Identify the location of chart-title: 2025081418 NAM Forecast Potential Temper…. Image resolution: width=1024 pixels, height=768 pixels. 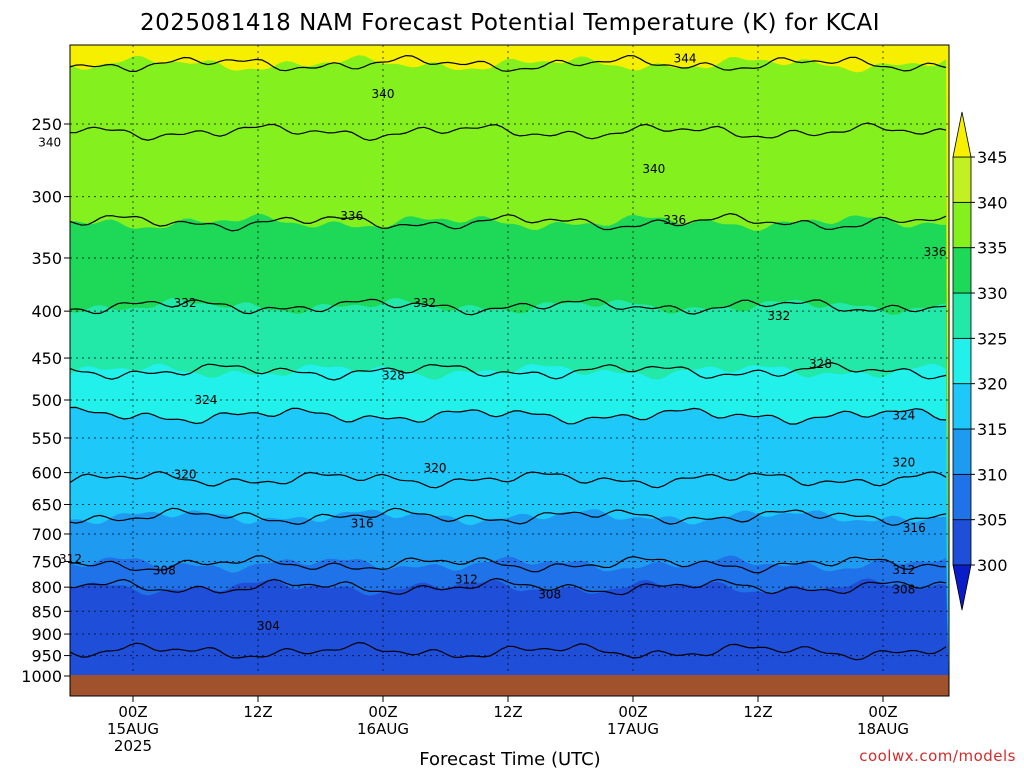
(510, 23).